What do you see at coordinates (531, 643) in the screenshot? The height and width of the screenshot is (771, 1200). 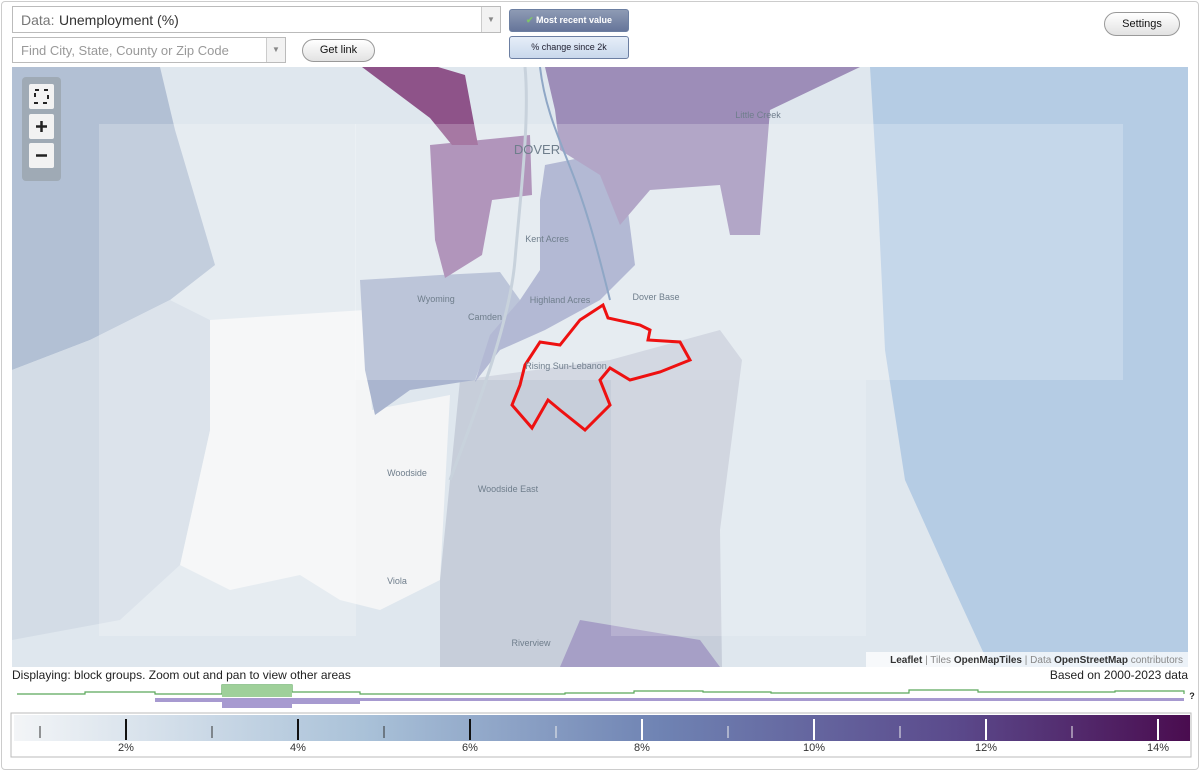 I see `map-label: Riverview` at bounding box center [531, 643].